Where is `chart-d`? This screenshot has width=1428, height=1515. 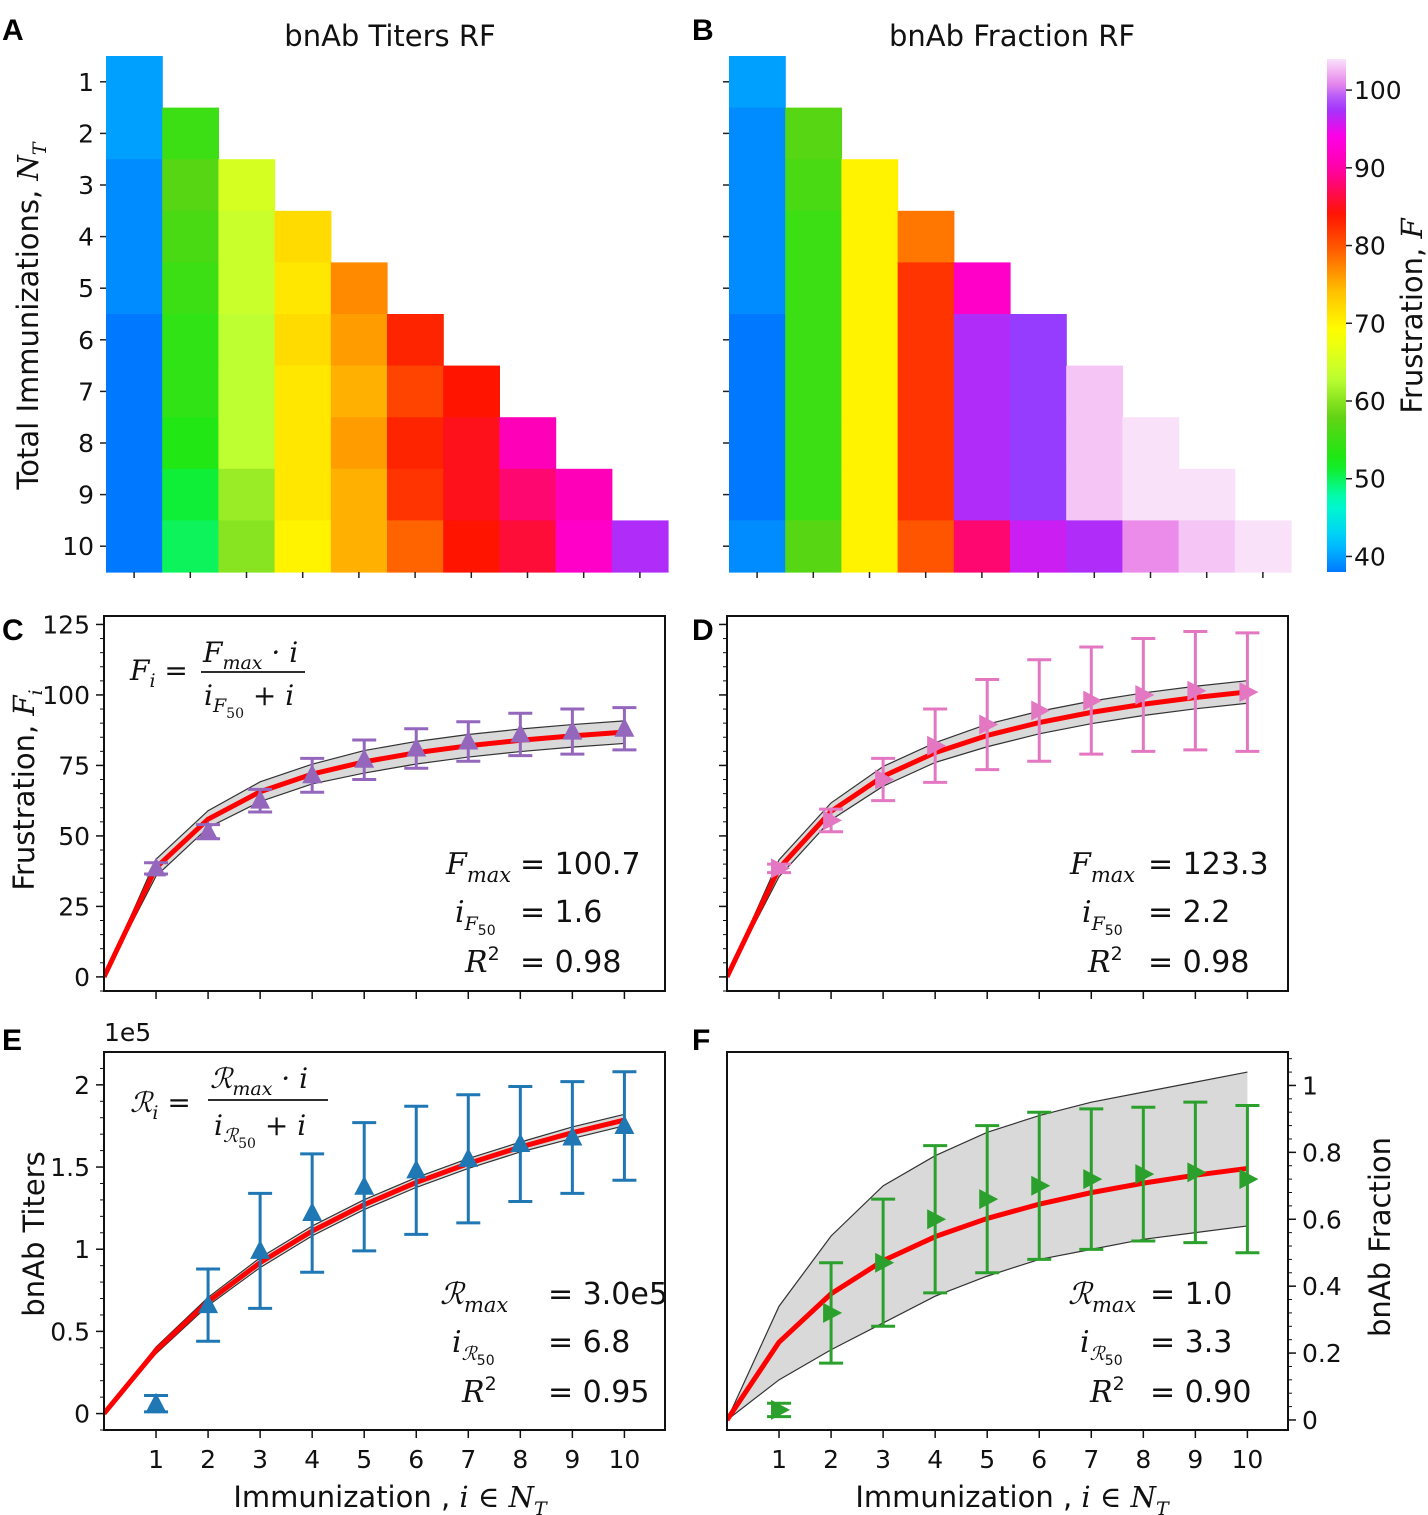
chart-d is located at coordinates (1004, 807).